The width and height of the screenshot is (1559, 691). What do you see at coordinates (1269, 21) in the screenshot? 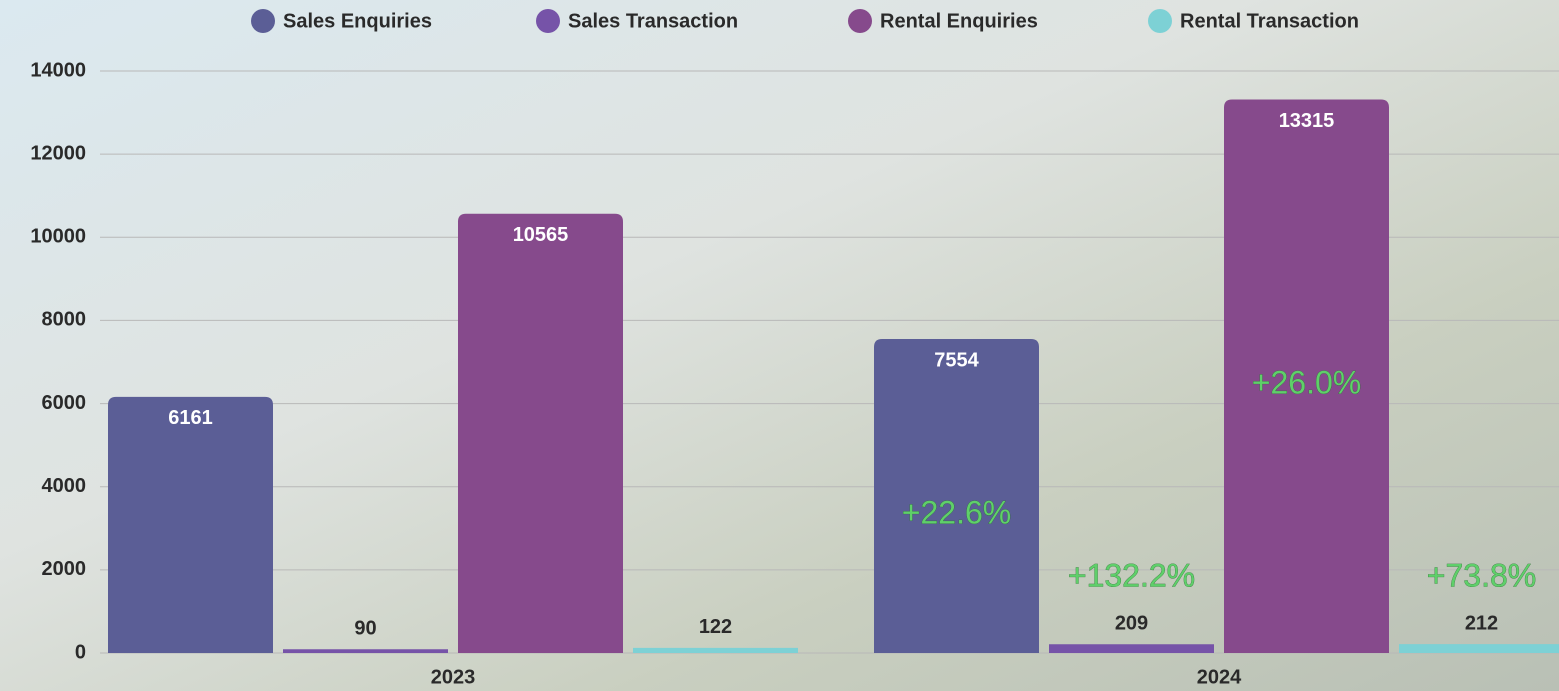
I see `legend-label: Rental Transaction` at bounding box center [1269, 21].